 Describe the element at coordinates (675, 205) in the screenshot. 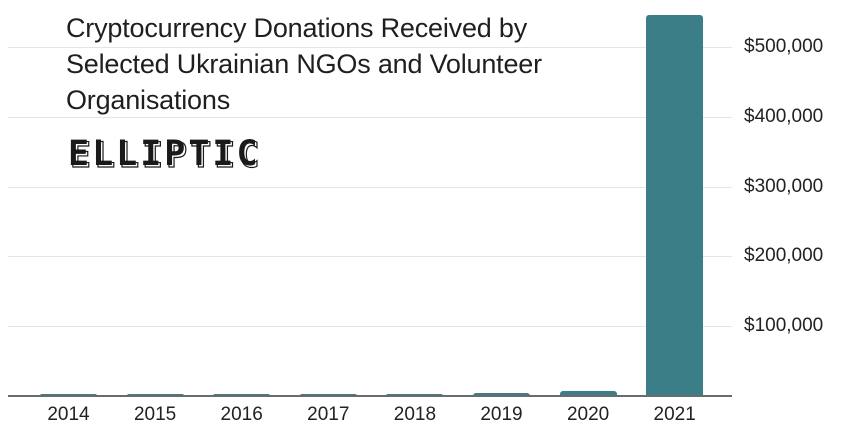

I see `bar-2021` at that location.